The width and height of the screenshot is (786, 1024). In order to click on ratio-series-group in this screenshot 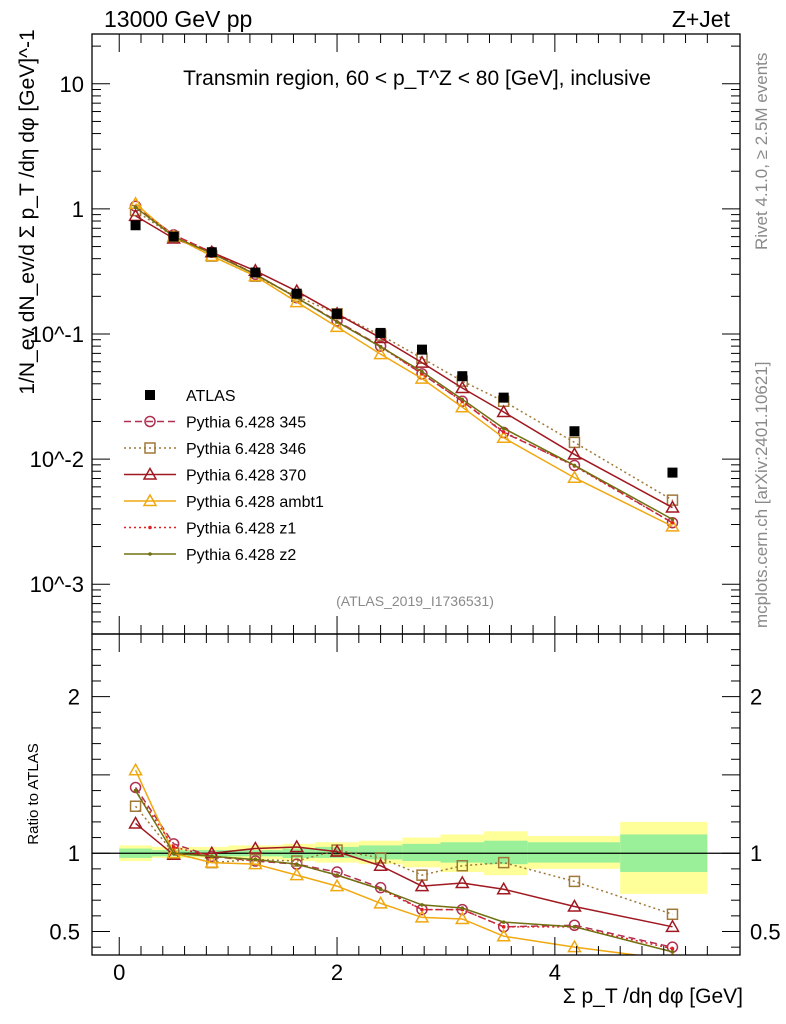, I will do `click(404, 858)`.